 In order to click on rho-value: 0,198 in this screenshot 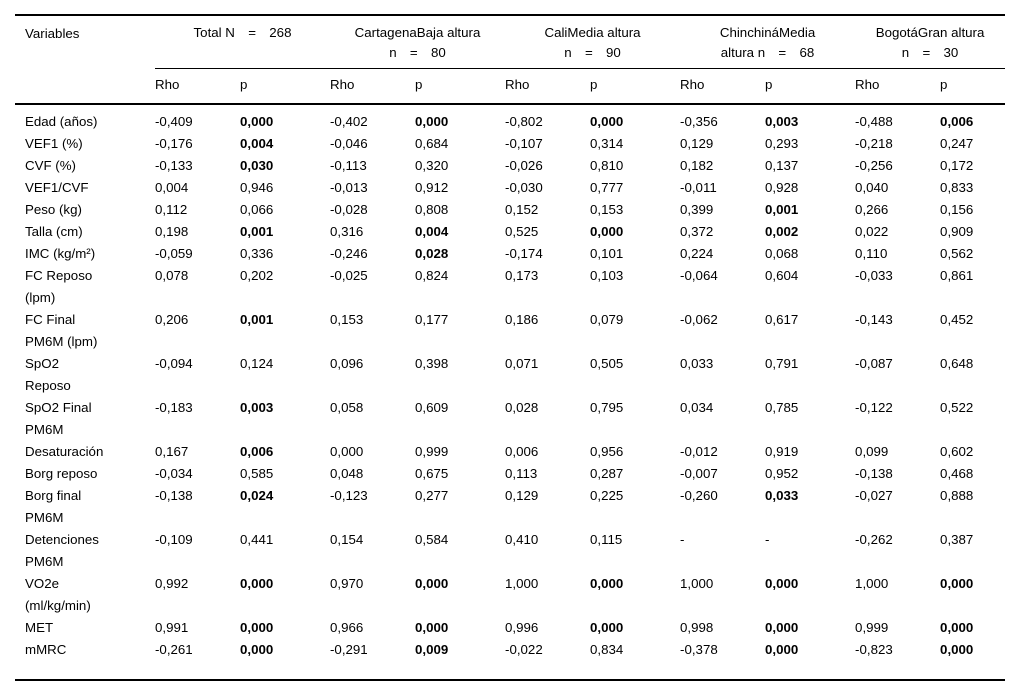, I will do `click(172, 231)`.